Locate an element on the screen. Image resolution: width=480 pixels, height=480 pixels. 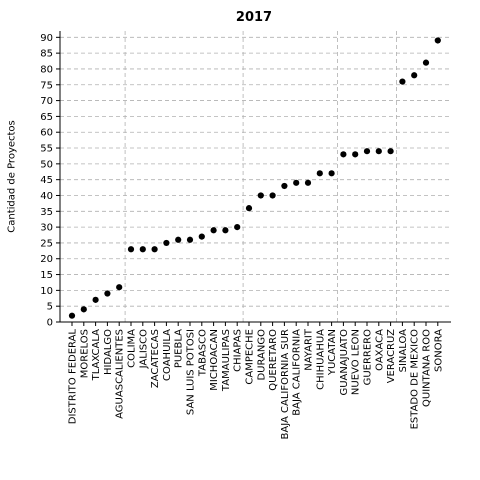
x-tick-label: YUCATAN is located at coordinates (332, 352).